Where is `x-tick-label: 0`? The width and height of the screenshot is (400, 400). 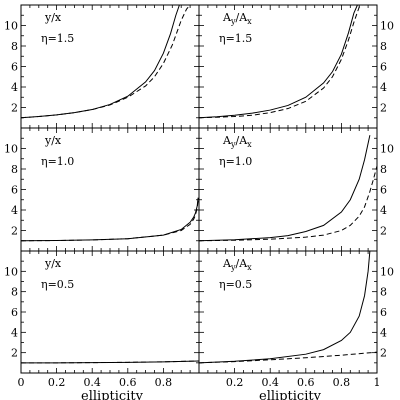
x-tick-label: 0 is located at coordinates (21, 382).